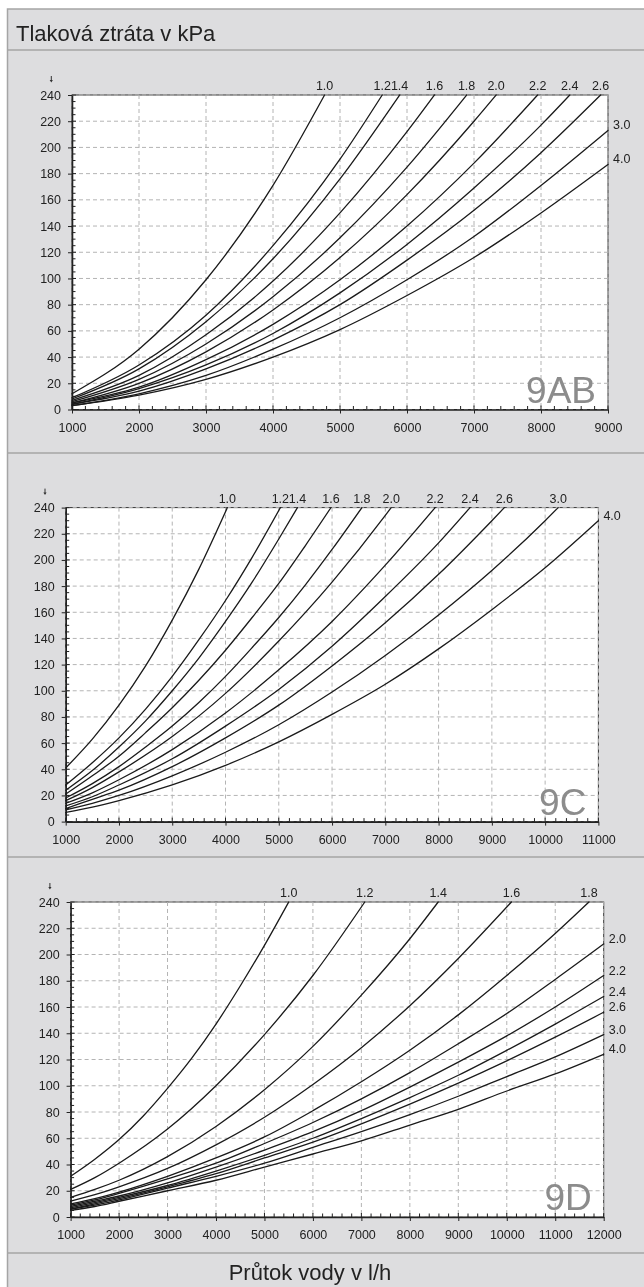  I want to click on text: 9AB, so click(561, 390).